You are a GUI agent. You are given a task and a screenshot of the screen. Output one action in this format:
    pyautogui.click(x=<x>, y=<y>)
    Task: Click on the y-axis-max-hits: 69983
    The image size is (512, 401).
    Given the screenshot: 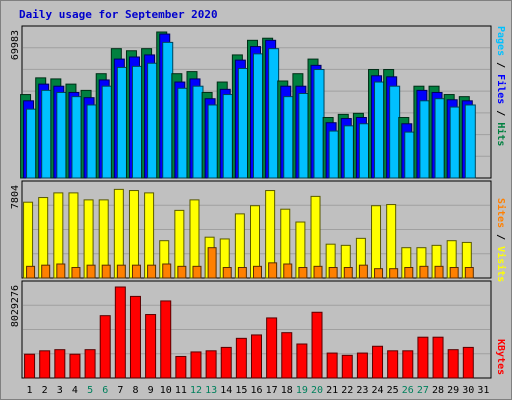 What is the action you would take?
    pyautogui.click(x=15, y=45)
    